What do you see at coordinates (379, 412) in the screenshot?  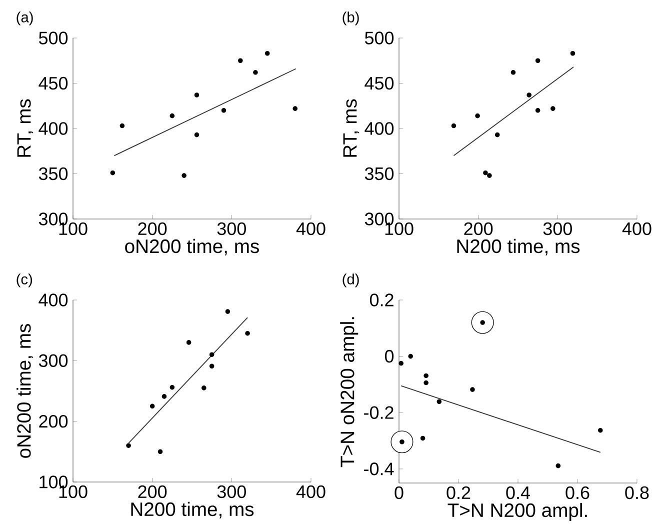 I see `y-tick-label: -0.2` at bounding box center [379, 412].